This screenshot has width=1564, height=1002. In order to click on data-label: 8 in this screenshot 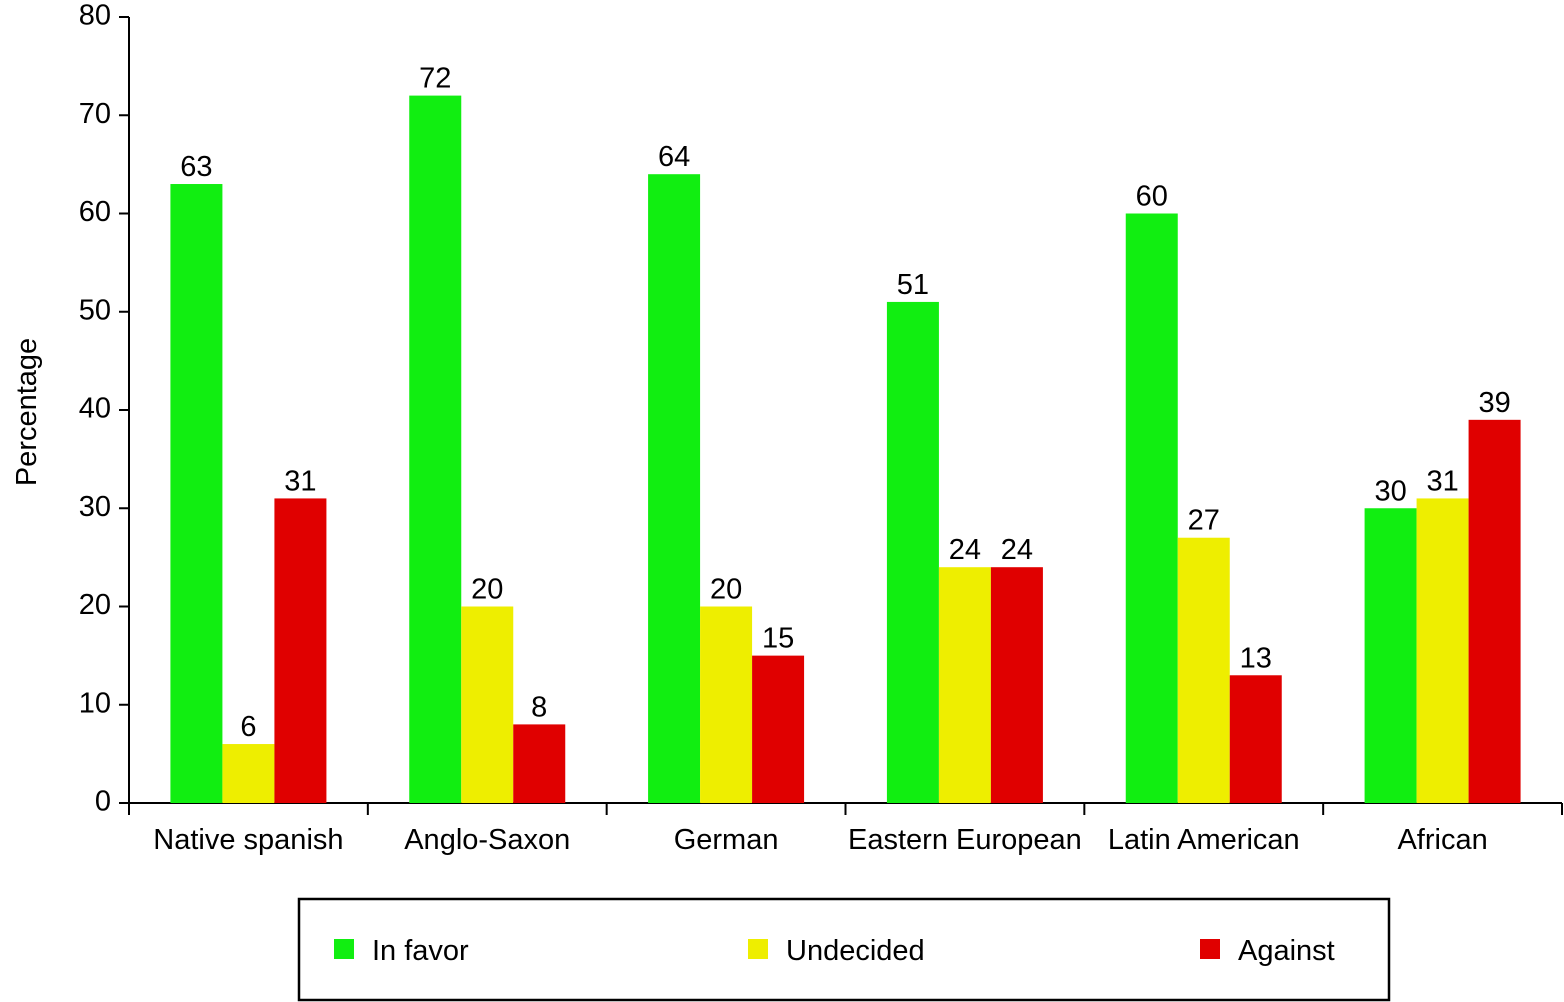, I will do `click(539, 707)`.